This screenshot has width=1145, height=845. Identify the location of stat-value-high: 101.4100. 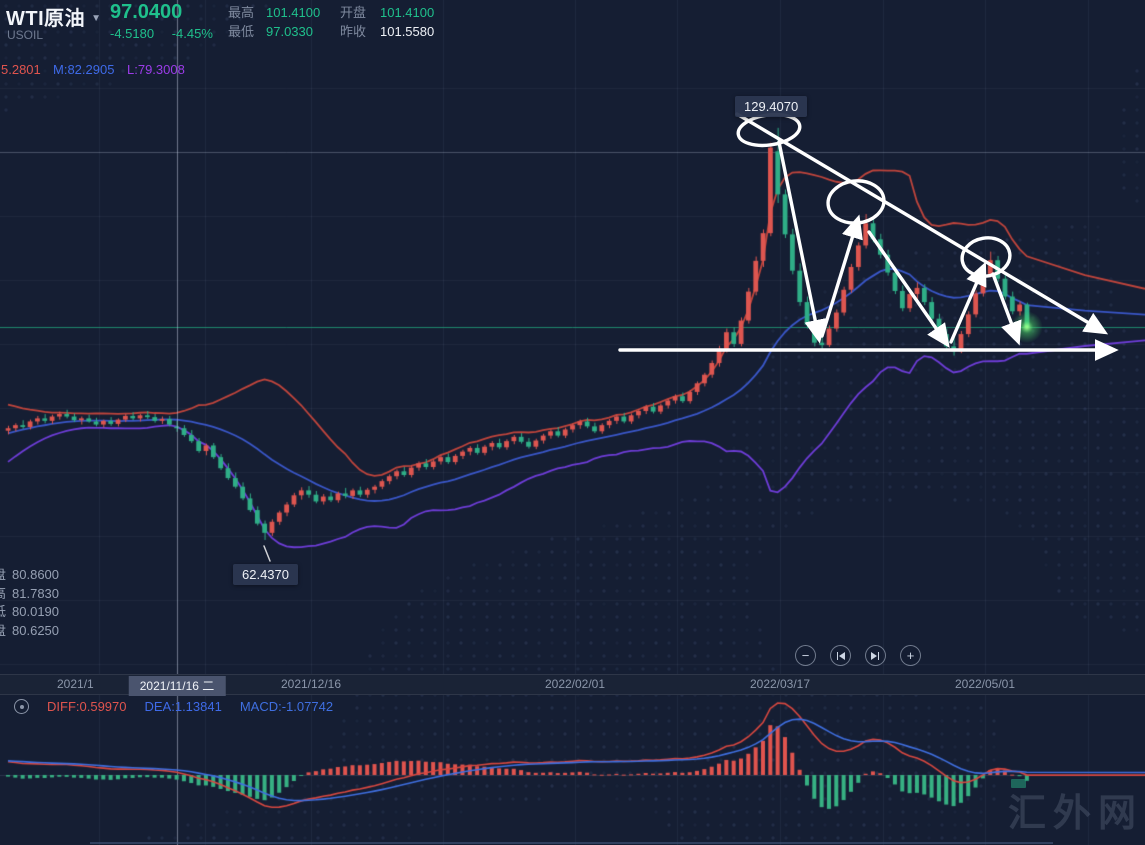
(293, 12).